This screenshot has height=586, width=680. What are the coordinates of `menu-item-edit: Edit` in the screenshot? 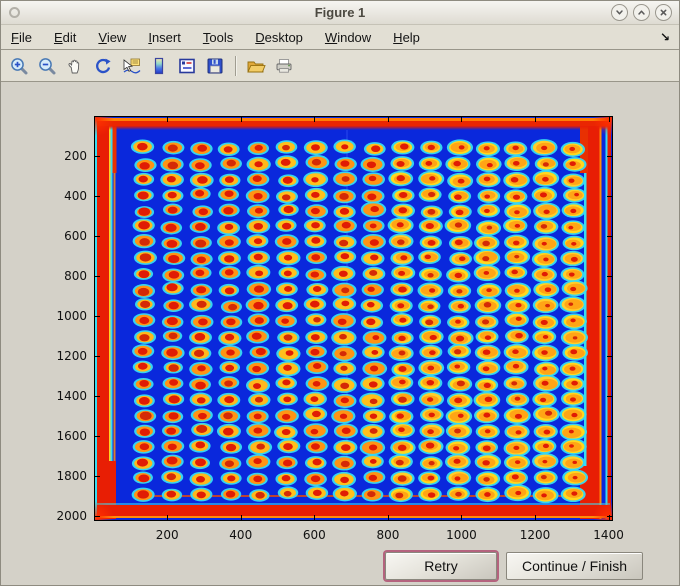 It's located at (65, 37).